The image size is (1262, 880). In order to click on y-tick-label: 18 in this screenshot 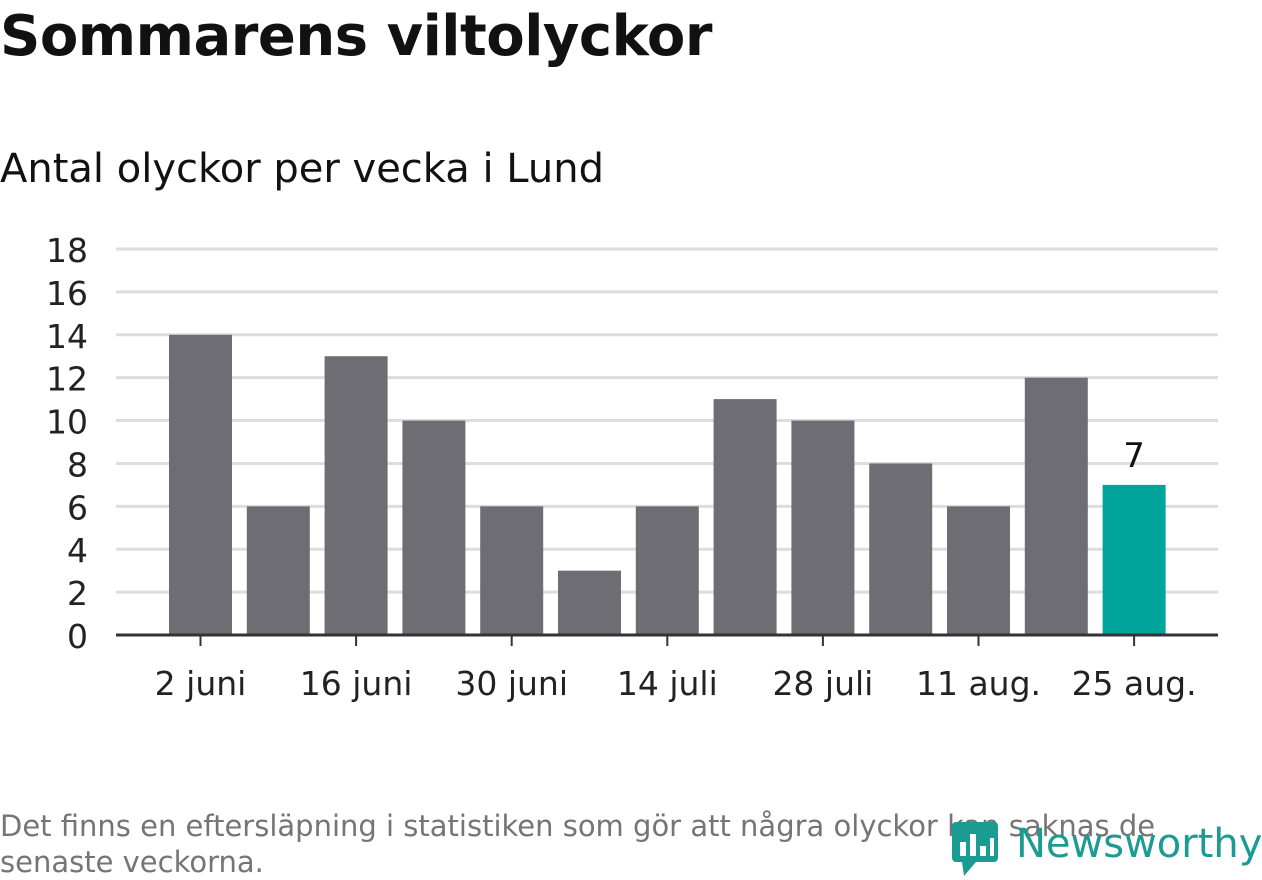, I will do `click(67, 250)`.